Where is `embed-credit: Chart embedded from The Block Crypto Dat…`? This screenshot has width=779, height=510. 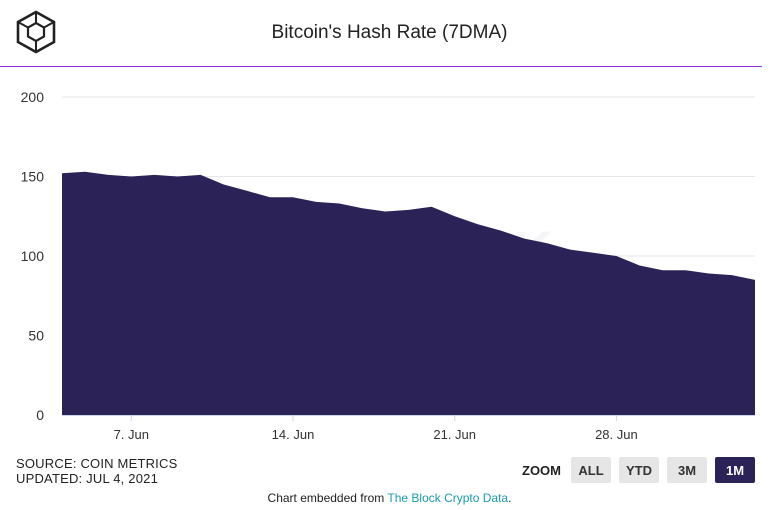
embed-credit: Chart embedded from The Block Crypto Dat… is located at coordinates (389, 498).